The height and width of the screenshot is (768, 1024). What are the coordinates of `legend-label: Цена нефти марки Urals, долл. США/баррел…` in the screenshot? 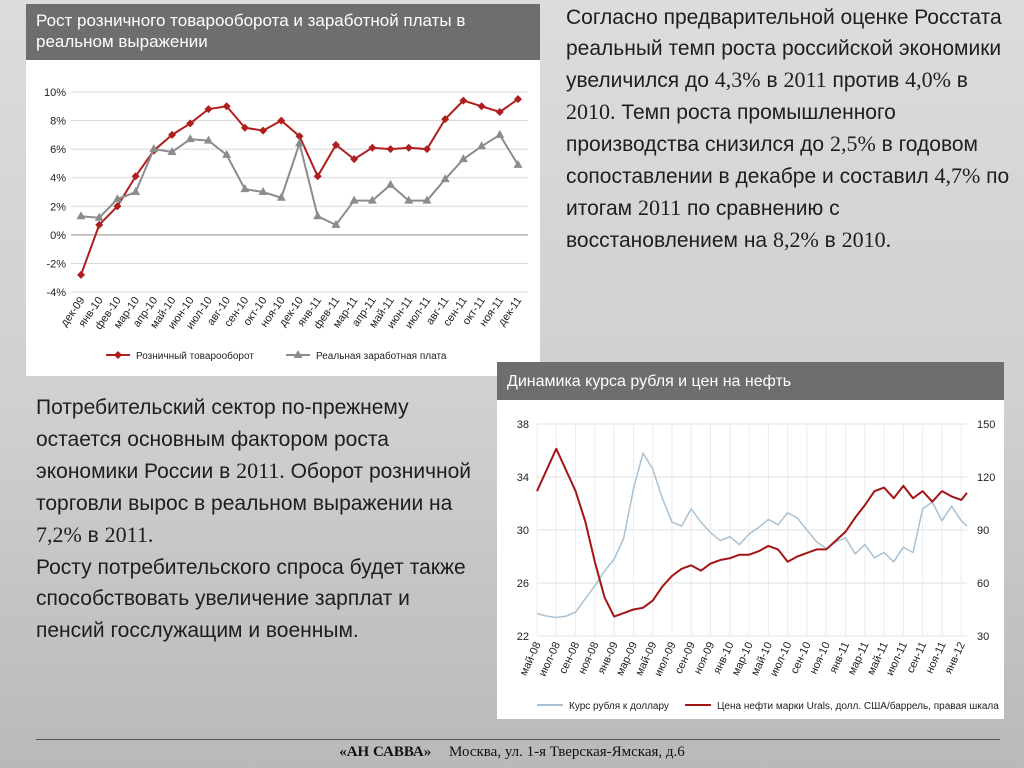 It's located at (858, 706).